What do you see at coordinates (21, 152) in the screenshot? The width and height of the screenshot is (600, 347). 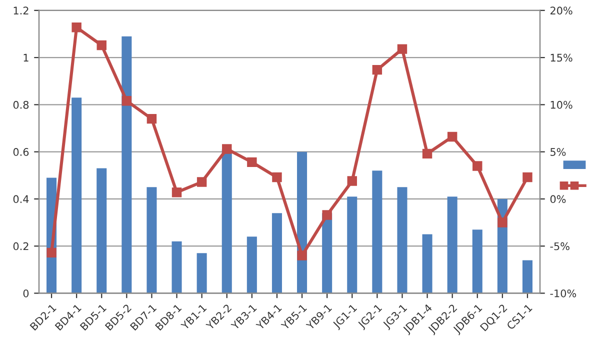 I see `y-tick-label: 0.6` at bounding box center [21, 152].